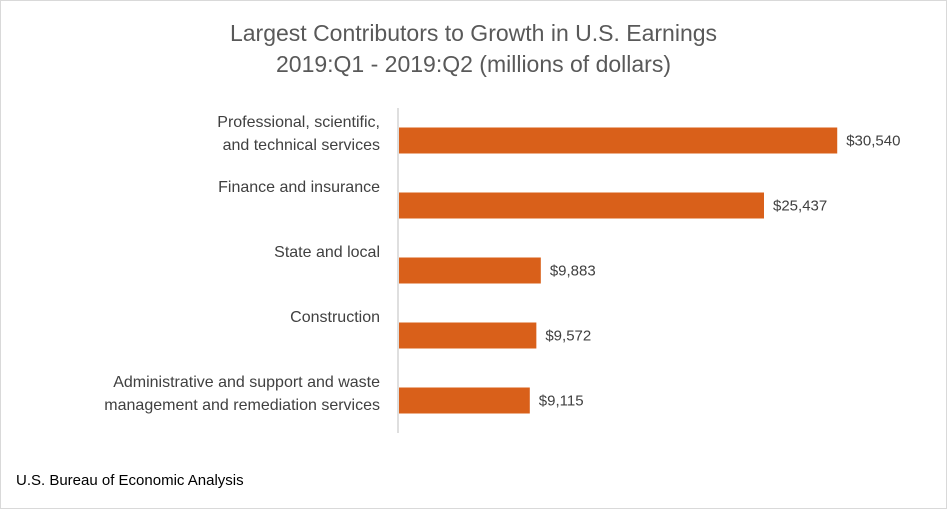 The width and height of the screenshot is (947, 509). I want to click on chart-title-line-2: 2019:Q1 - 2019:Q2 (millions of dollars), so click(473, 64).